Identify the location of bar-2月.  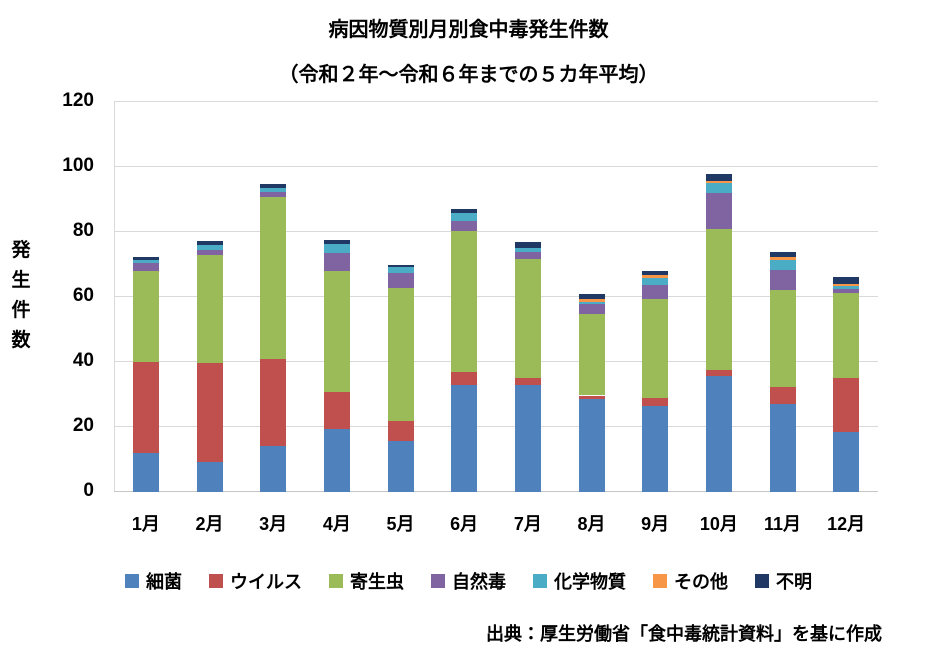
(209, 366).